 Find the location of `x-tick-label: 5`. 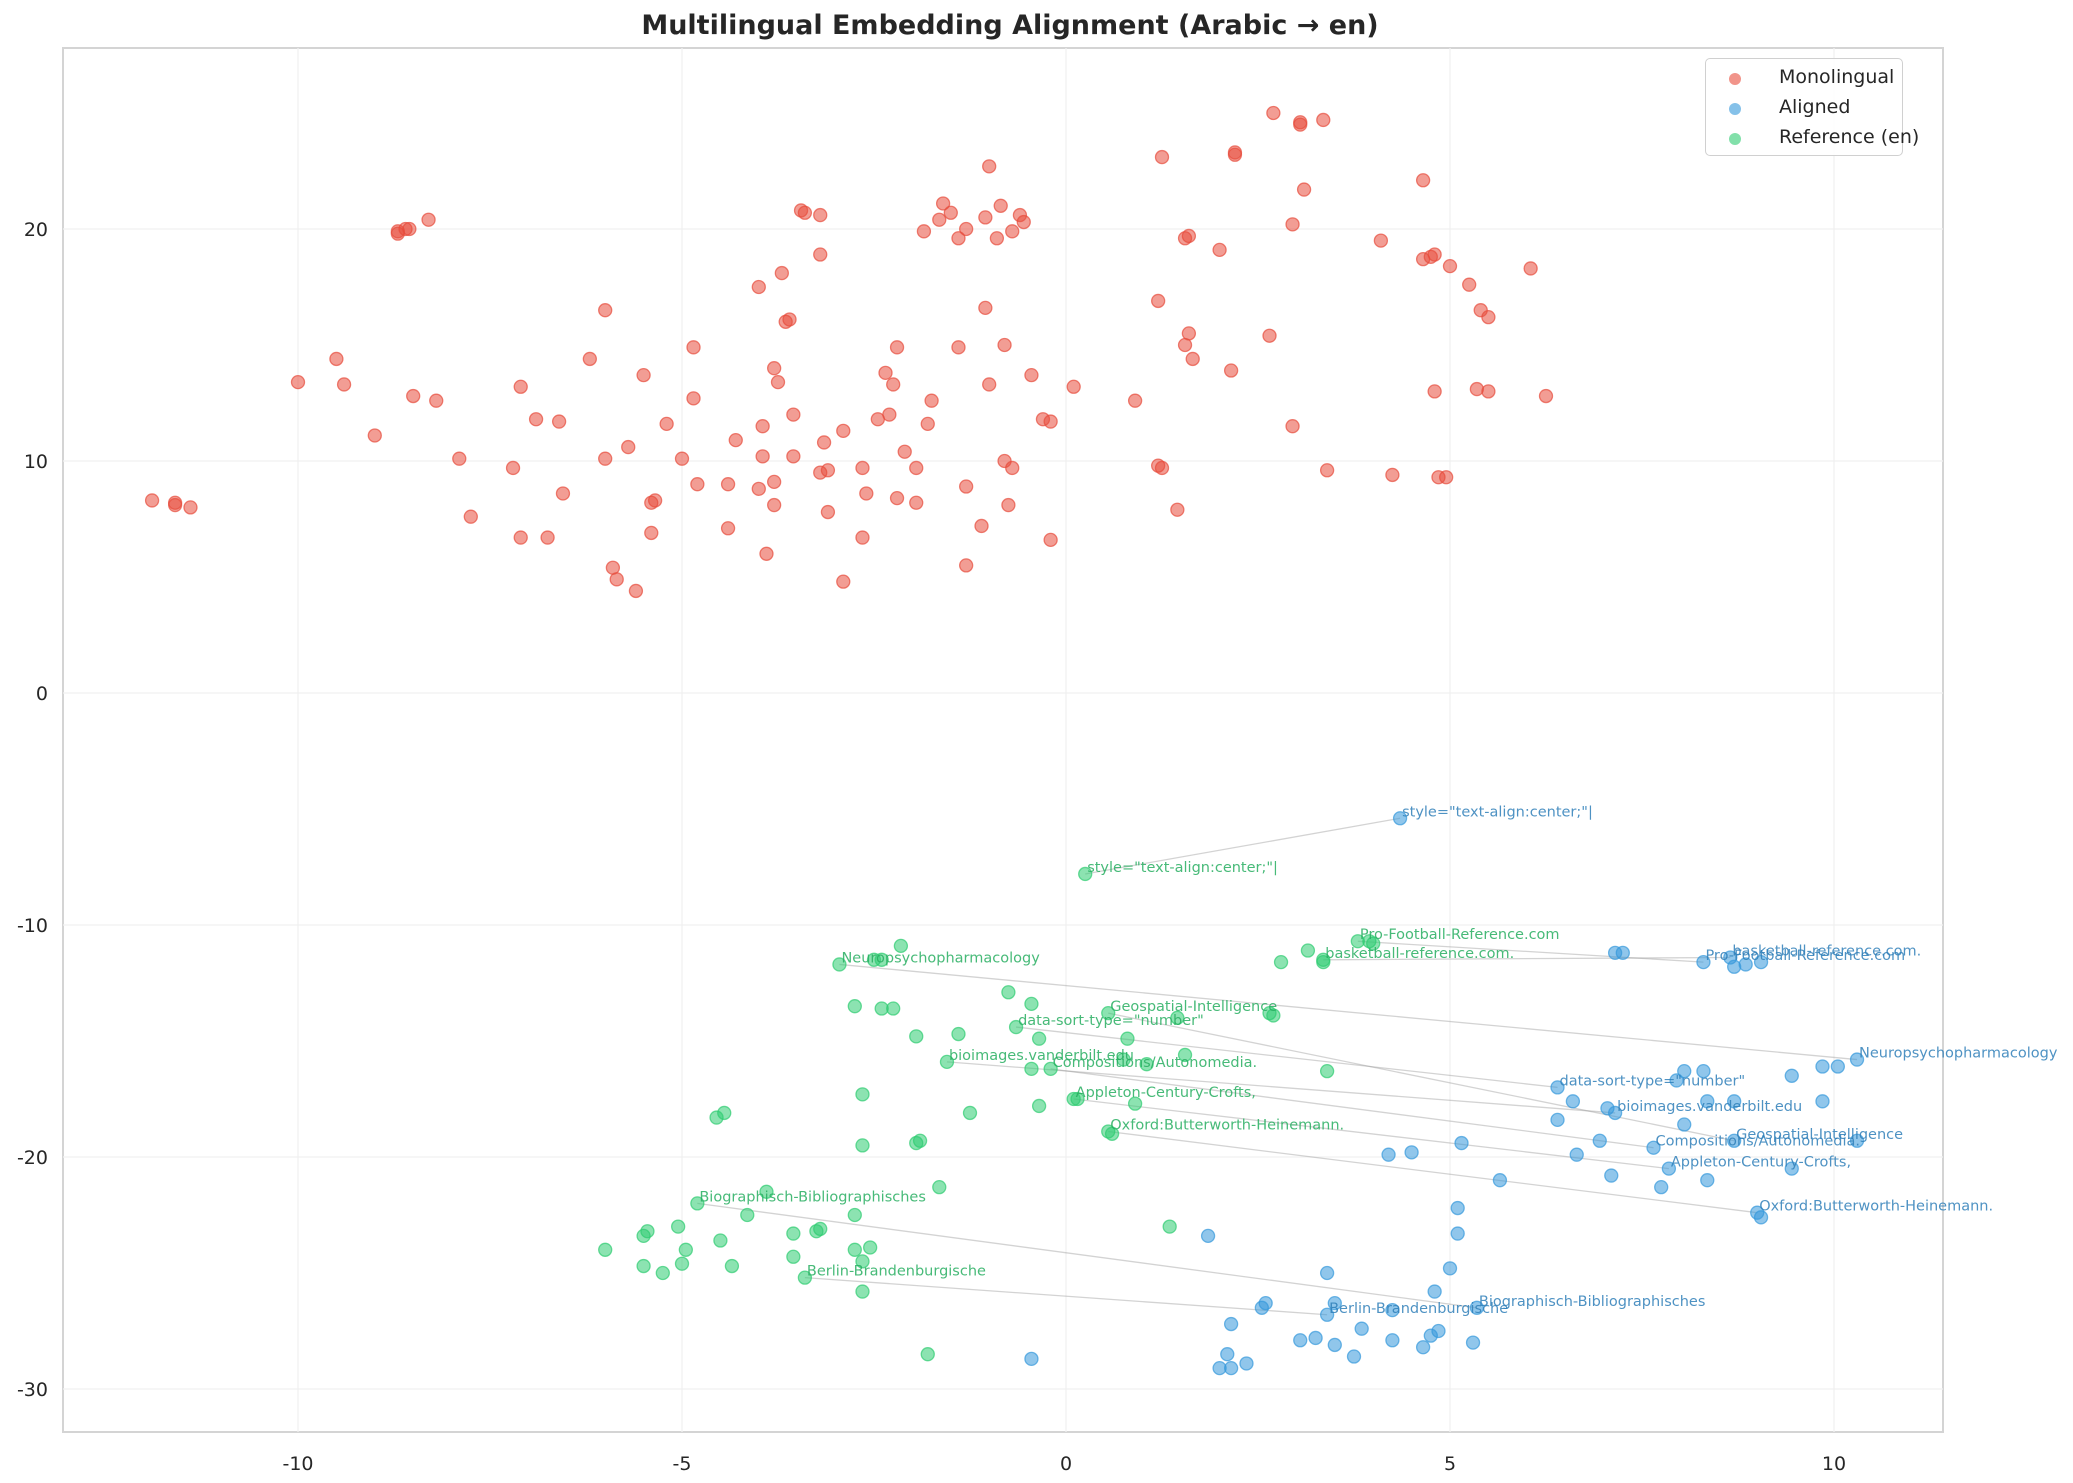

x-tick-label: 5 is located at coordinates (1450, 1464).